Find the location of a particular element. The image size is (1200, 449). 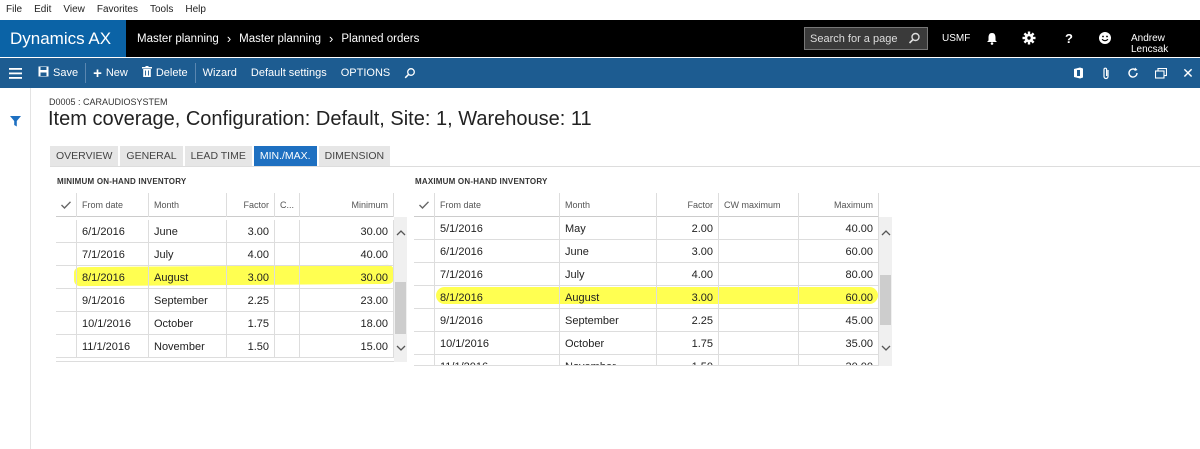

delete-button: Delete is located at coordinates (165, 73).